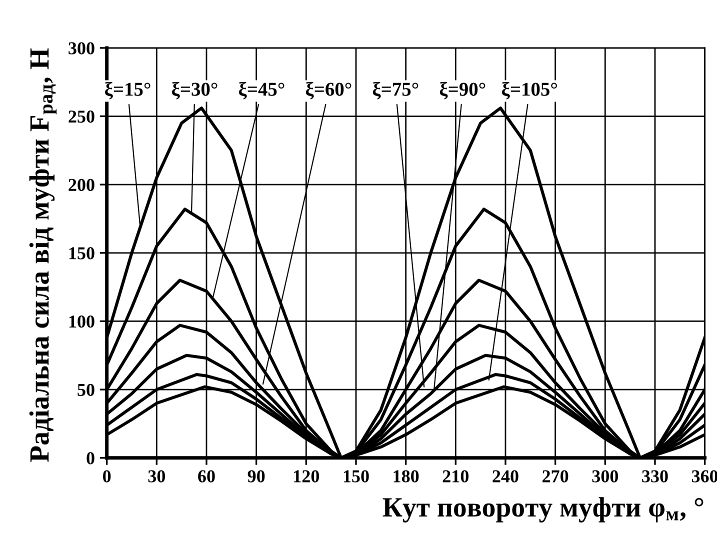  What do you see at coordinates (256, 476) in the screenshot?
I see `x-tick-label: 90` at bounding box center [256, 476].